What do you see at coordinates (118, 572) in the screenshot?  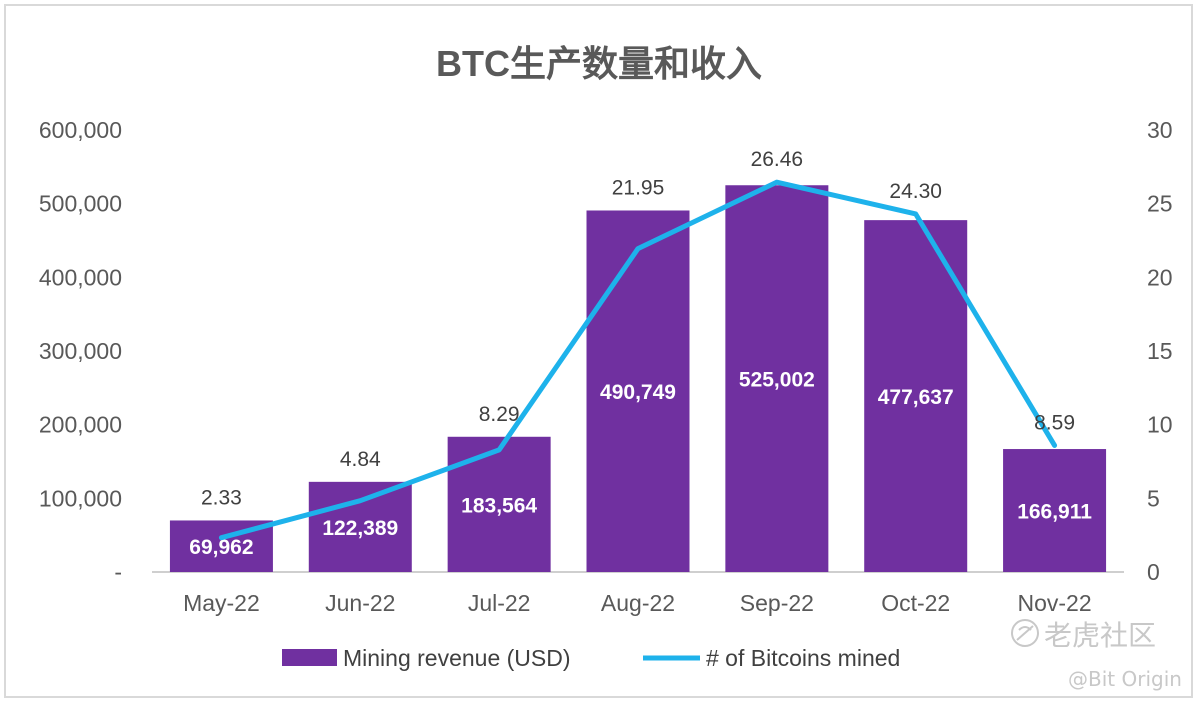 I see `left-tick-label: -` at bounding box center [118, 572].